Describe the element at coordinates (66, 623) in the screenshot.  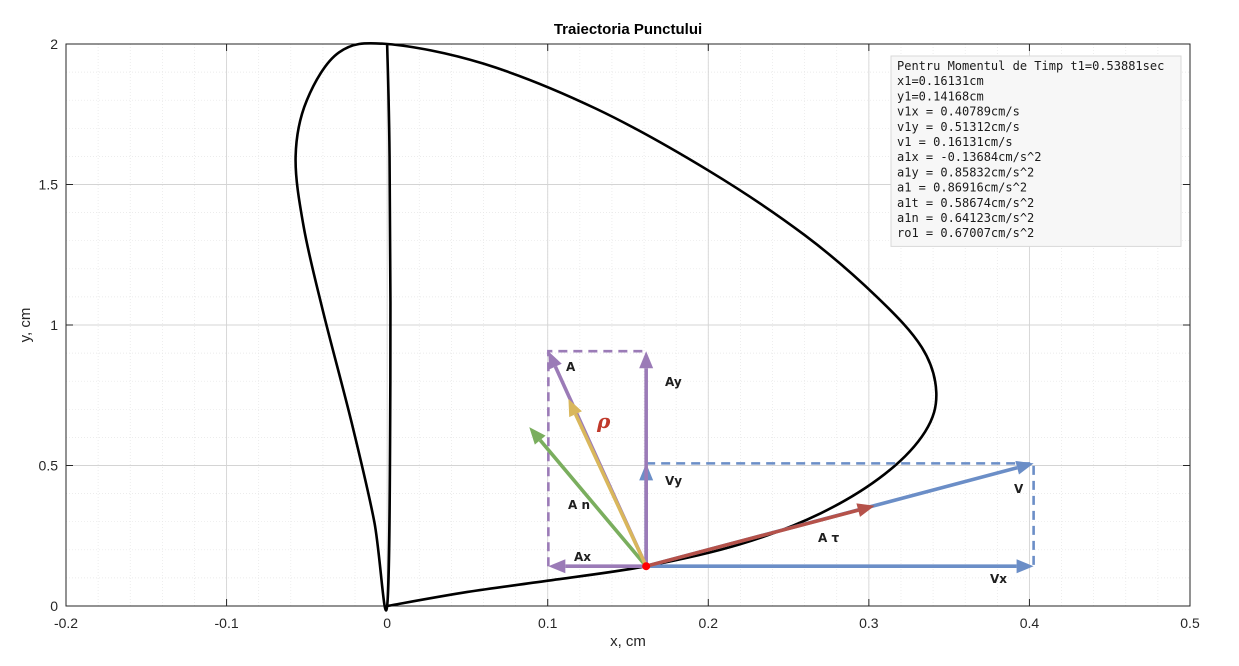
I see `x-tick-label: -0.2` at that location.